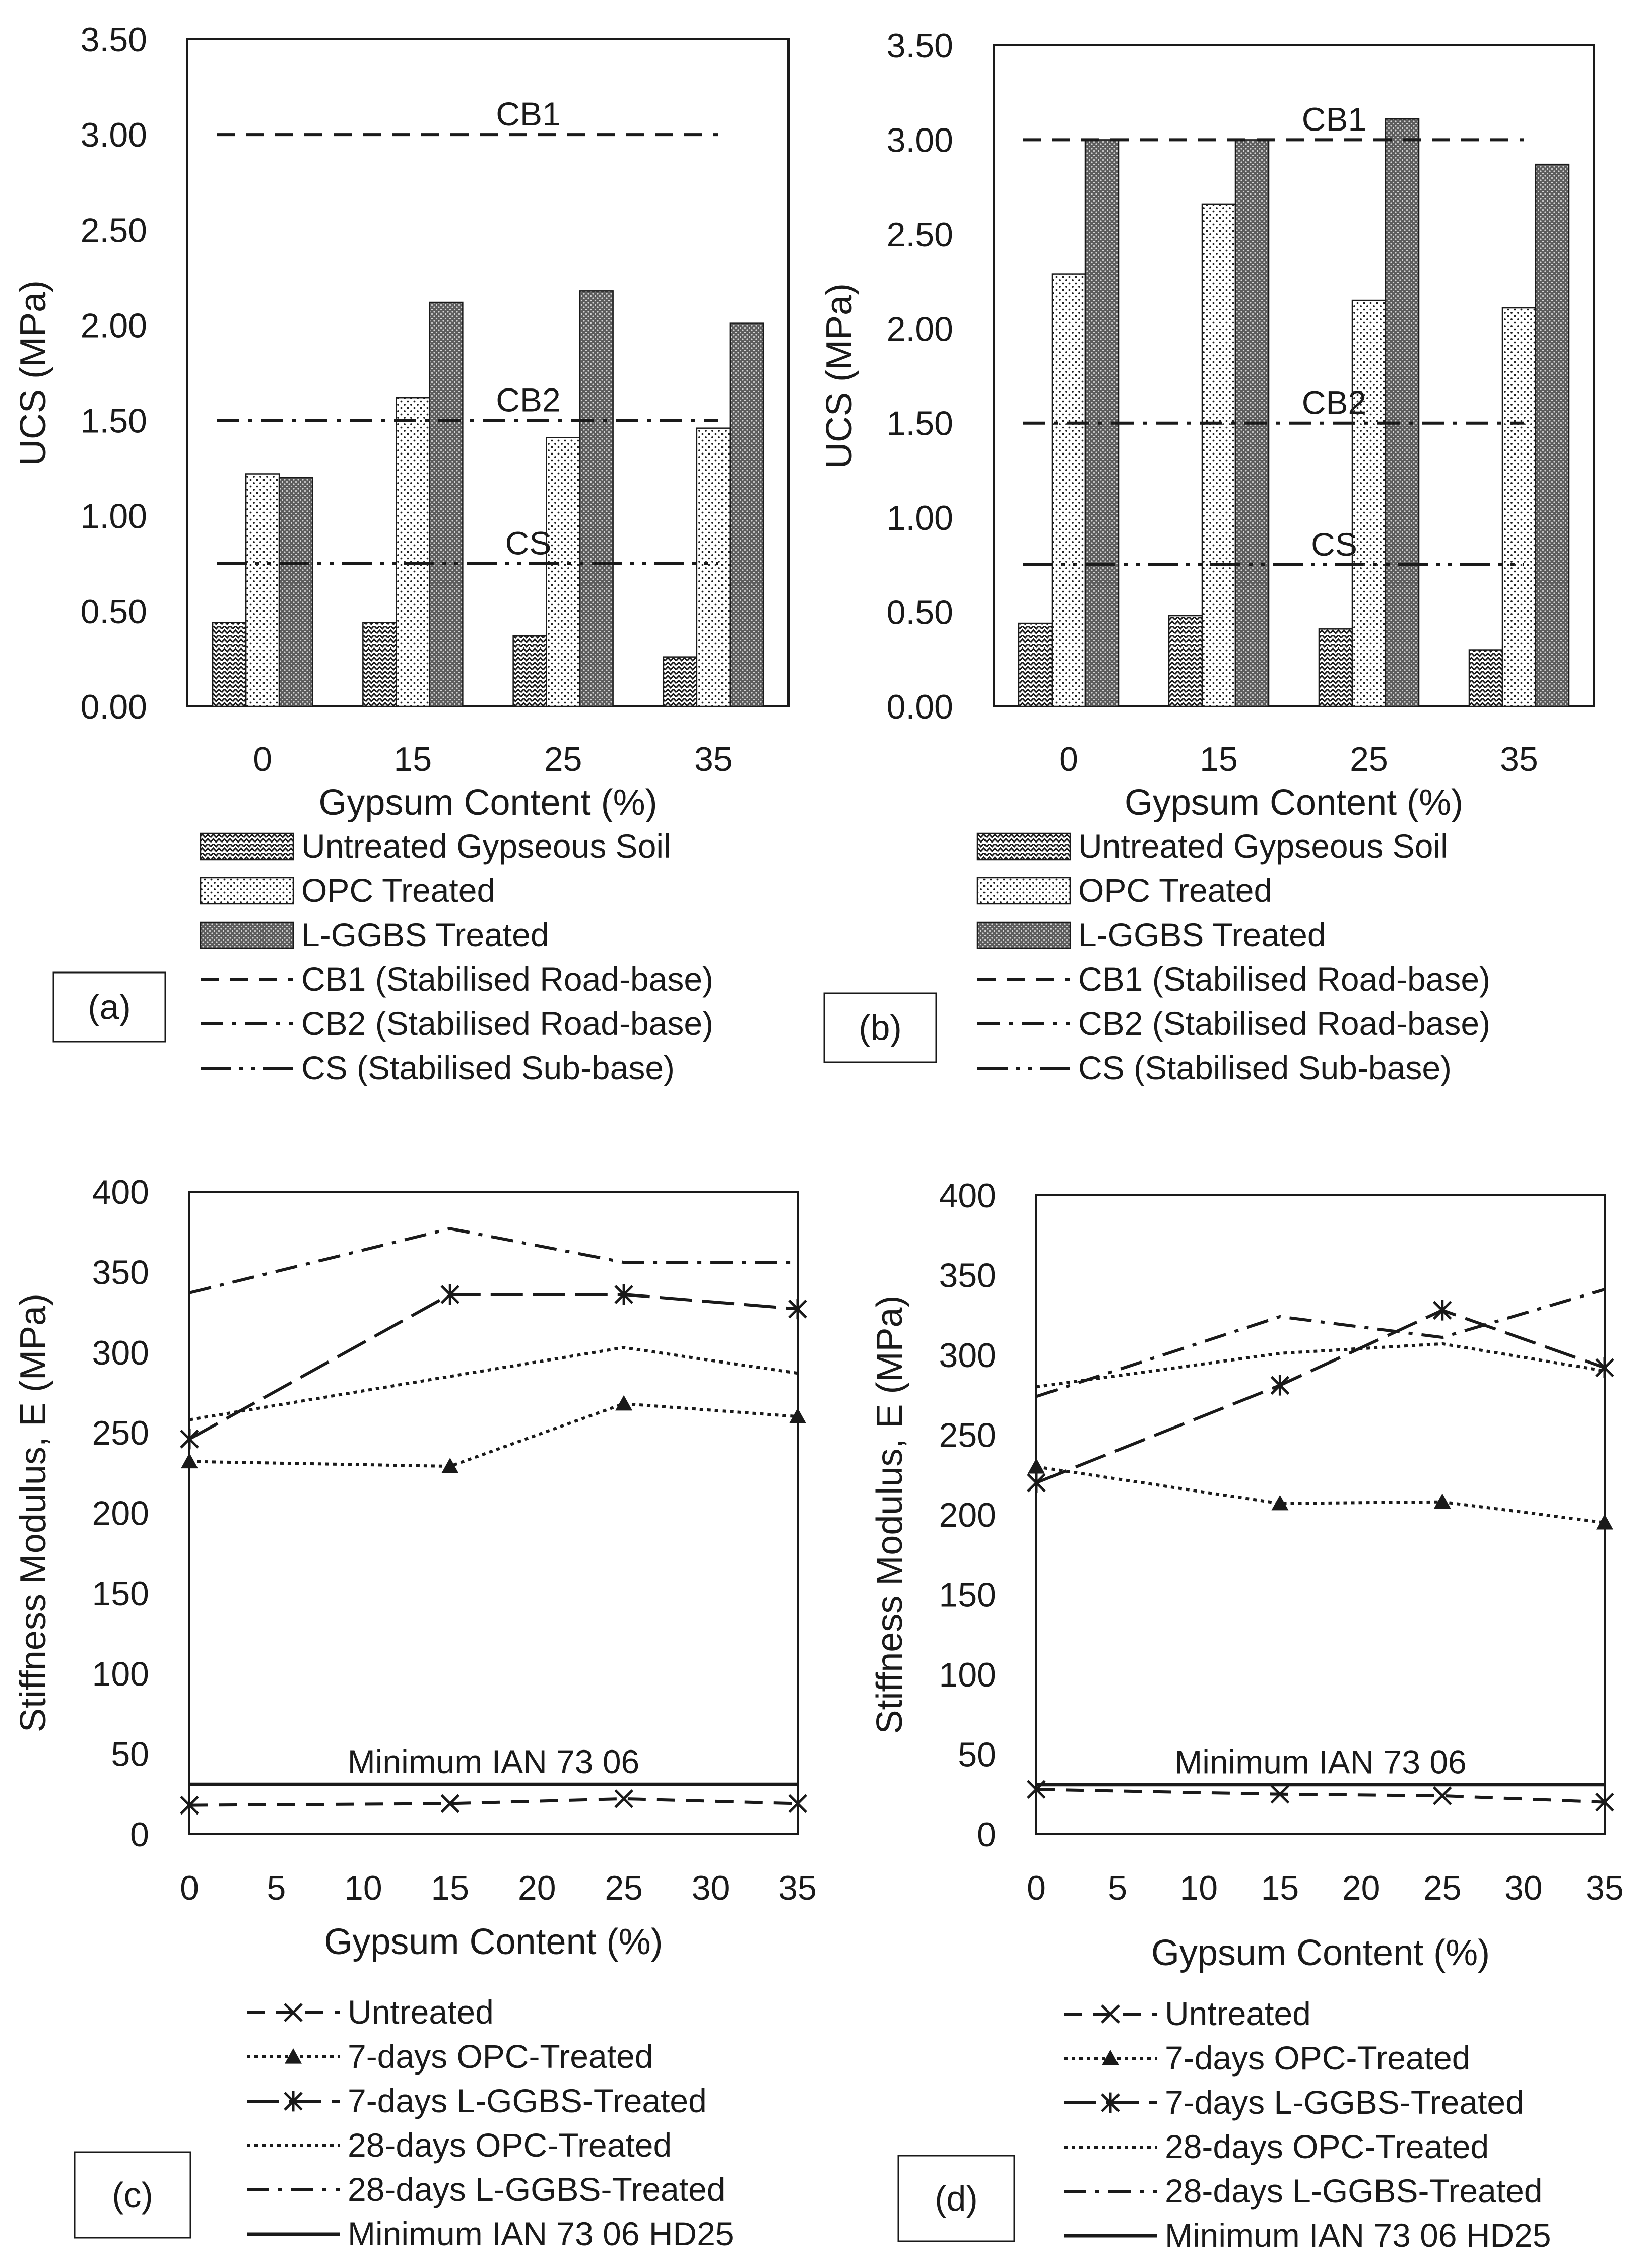 Image resolution: width=1642 pixels, height=2268 pixels. I want to click on y-tick-label: 350, so click(968, 1276).